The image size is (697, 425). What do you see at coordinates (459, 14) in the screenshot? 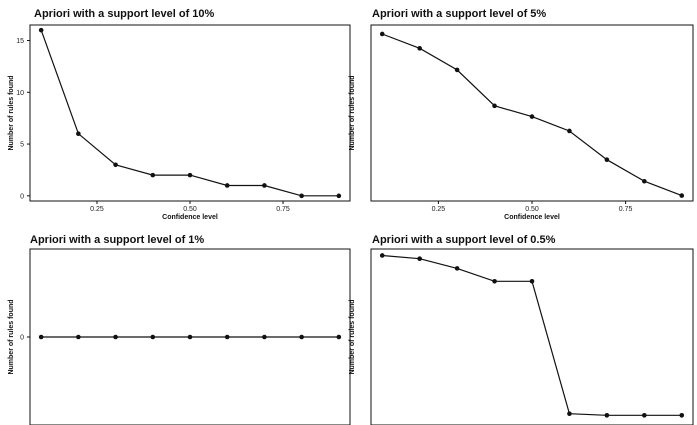
I see `chart-title: Apriori with a support level of 5%` at bounding box center [459, 14].